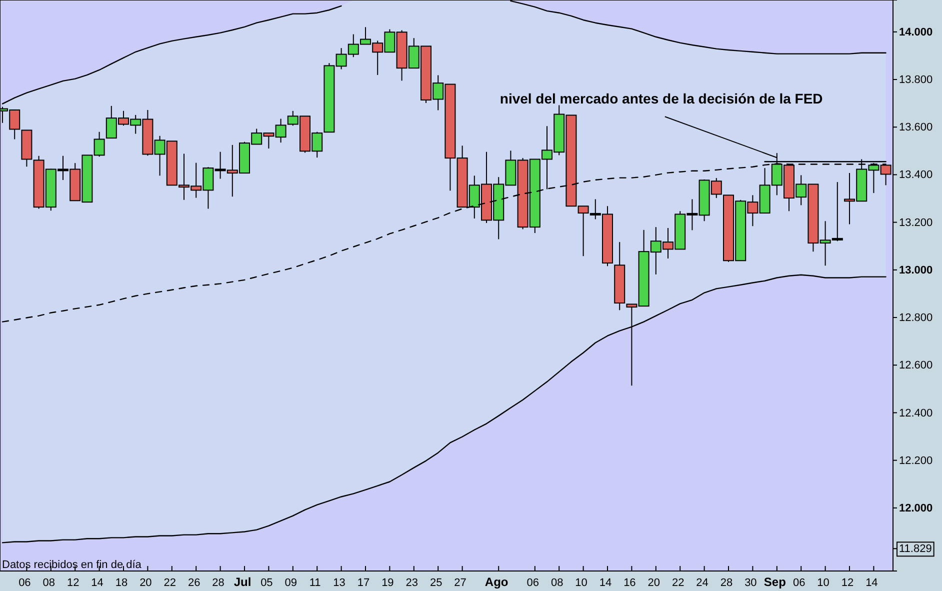  I want to click on x-tick-label: 25, so click(436, 583).